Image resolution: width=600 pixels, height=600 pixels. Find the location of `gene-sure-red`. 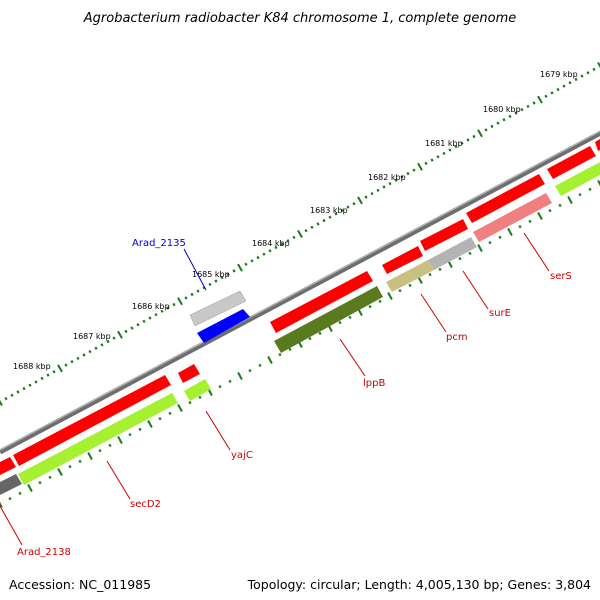

gene-sure-red is located at coordinates (444, 235).